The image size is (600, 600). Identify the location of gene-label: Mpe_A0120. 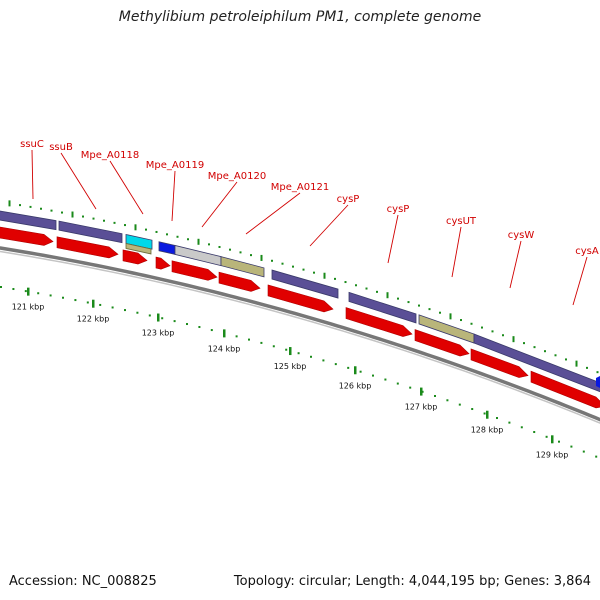
(237, 176).